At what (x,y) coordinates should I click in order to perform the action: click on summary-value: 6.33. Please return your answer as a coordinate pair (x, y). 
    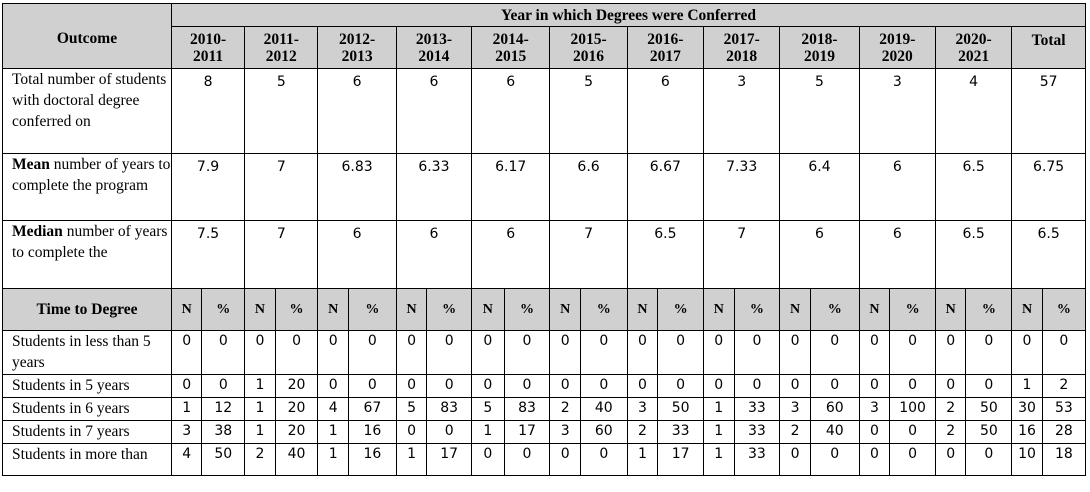
    Looking at the image, I should click on (434, 187).